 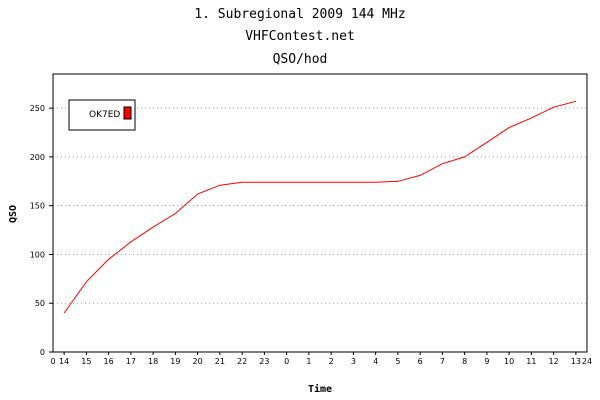 What do you see at coordinates (286, 361) in the screenshot?
I see `x-tick-label-11: 0` at bounding box center [286, 361].